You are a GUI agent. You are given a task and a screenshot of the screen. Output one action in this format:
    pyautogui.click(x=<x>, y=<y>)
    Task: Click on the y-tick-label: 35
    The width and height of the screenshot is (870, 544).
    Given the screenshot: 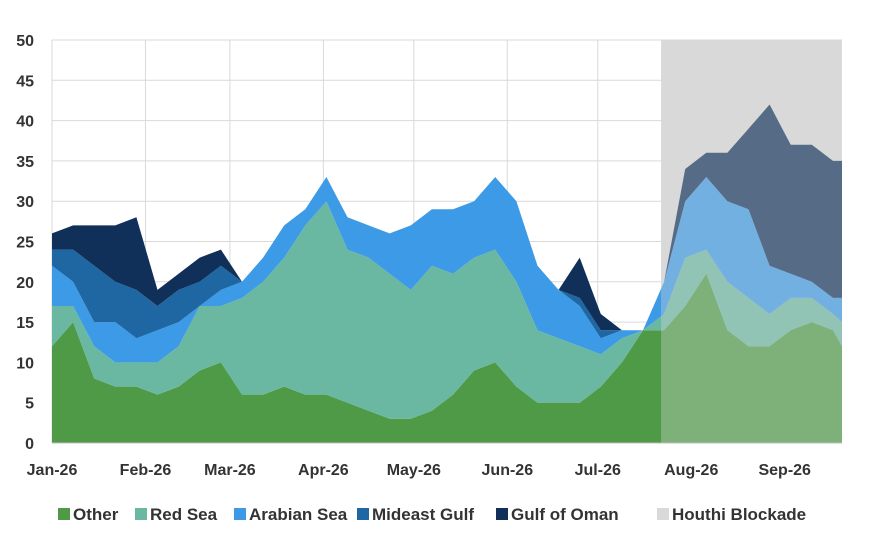 What is the action you would take?
    pyautogui.click(x=25, y=162)
    